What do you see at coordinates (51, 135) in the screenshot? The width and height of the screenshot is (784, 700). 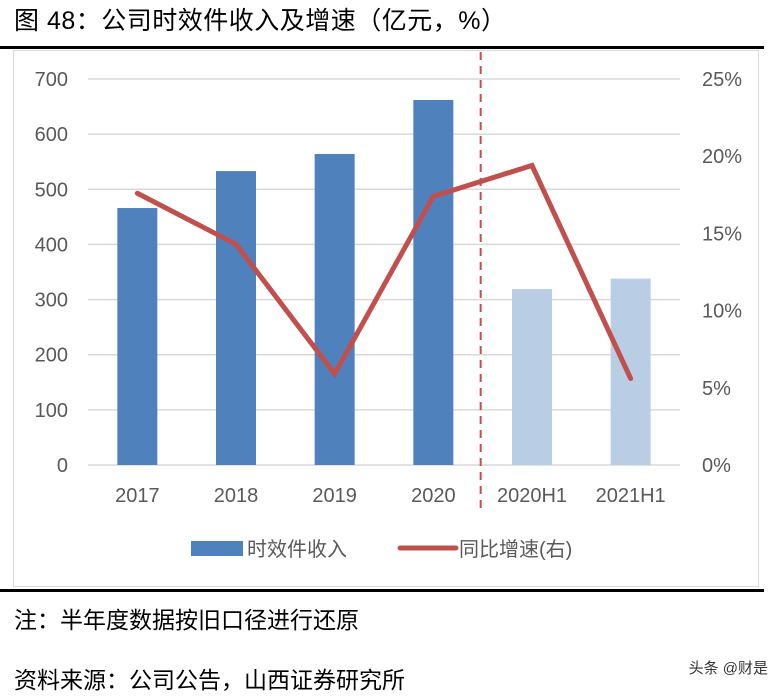 I see `left-axis-tick: 600` at bounding box center [51, 135].